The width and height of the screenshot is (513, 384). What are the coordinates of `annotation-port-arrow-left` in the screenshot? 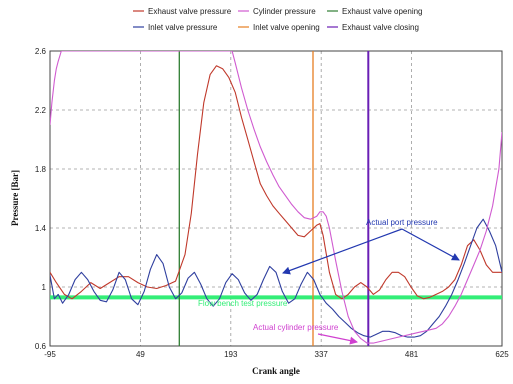 It's located at (342, 251).